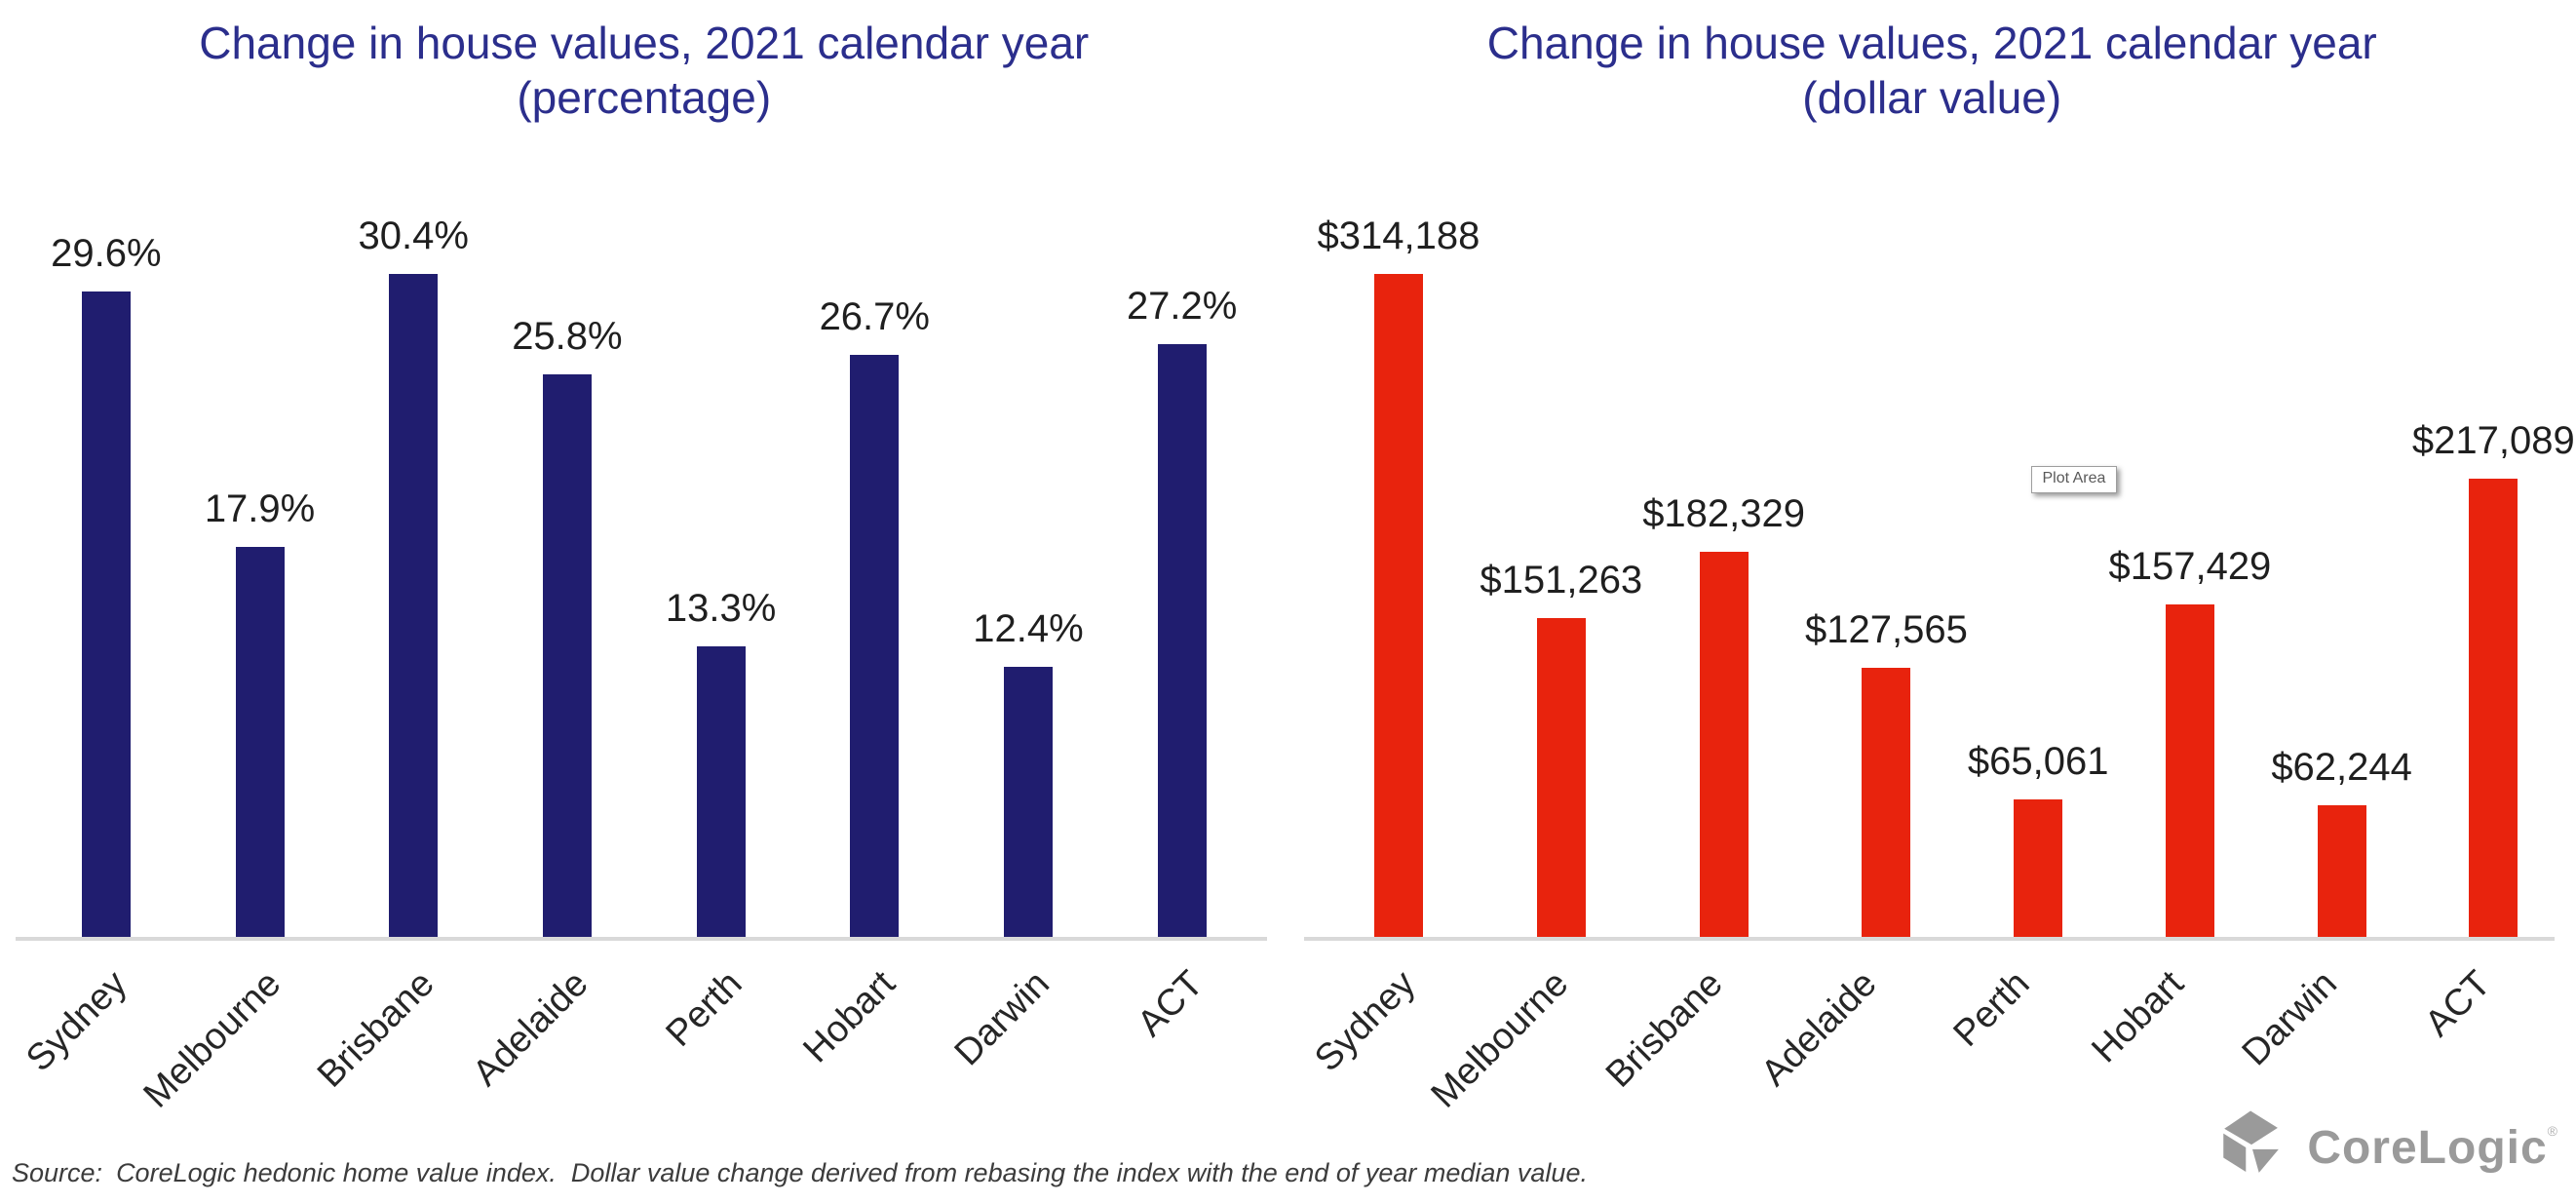 This screenshot has width=2576, height=1204. Describe the element at coordinates (721, 608) in the screenshot. I see `data-label-perth: 13.3%` at that location.